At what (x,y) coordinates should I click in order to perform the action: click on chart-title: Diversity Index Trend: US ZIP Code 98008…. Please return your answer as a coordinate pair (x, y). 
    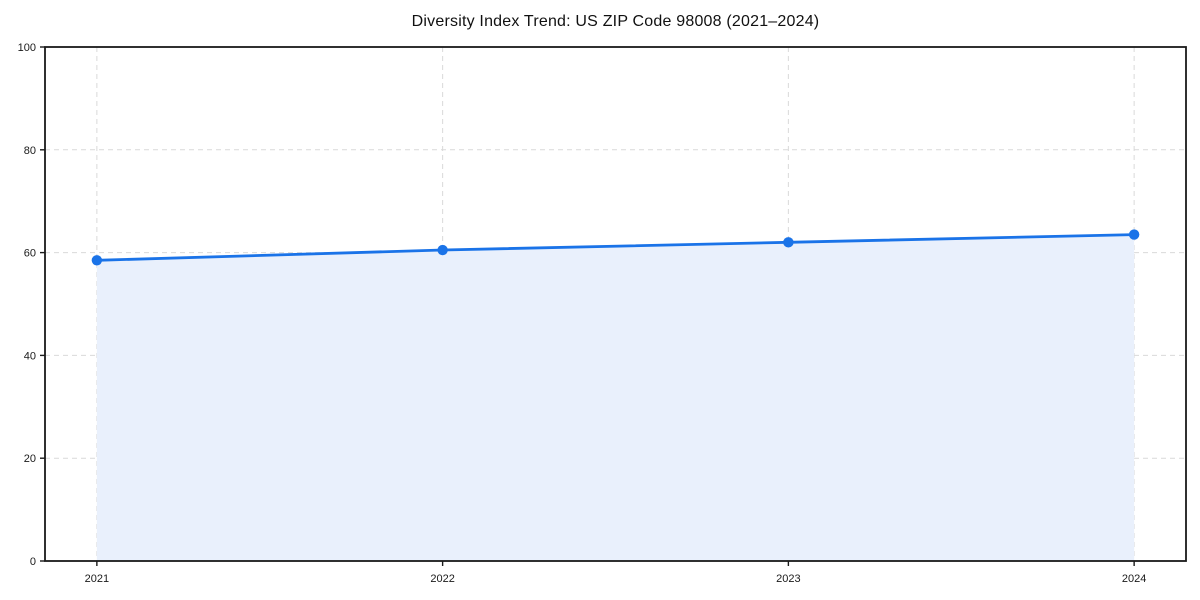
    Looking at the image, I should click on (615, 21).